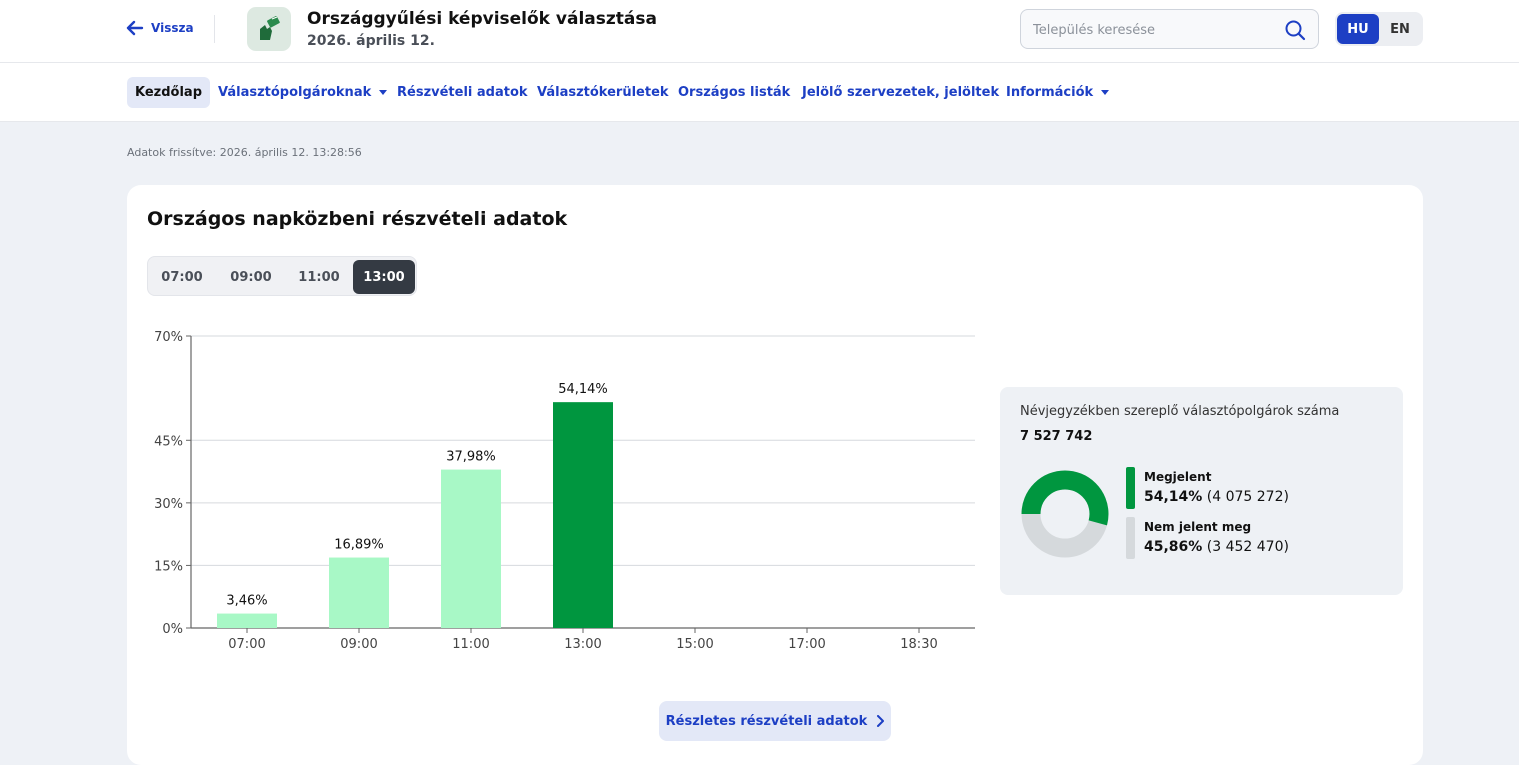 The image size is (1519, 765). What do you see at coordinates (214, 29) in the screenshot?
I see `header-divider` at bounding box center [214, 29].